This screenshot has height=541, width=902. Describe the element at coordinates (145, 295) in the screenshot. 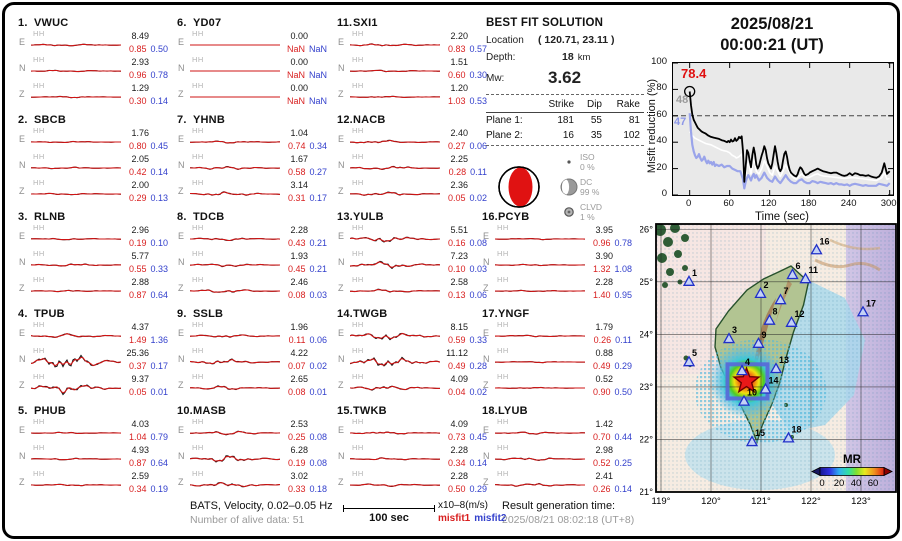

I see `misfit-values: 0.87 0.64` at that location.